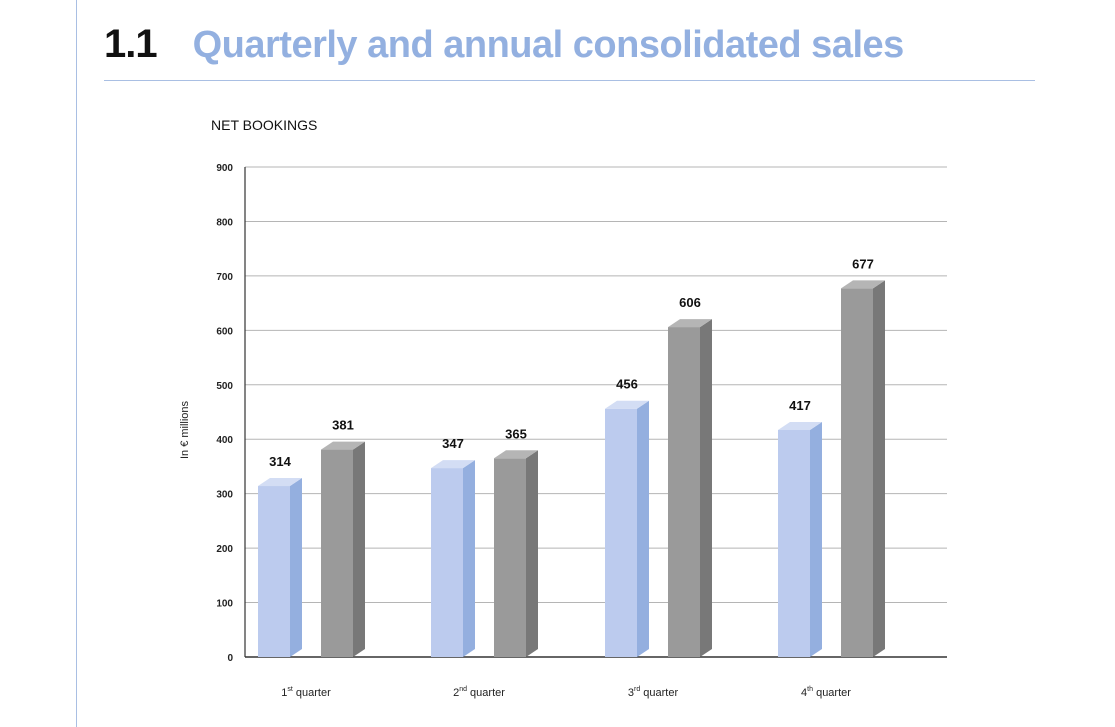 This screenshot has width=1115, height=727. Describe the element at coordinates (863, 263) in the screenshot. I see `data-label: 677` at that location.